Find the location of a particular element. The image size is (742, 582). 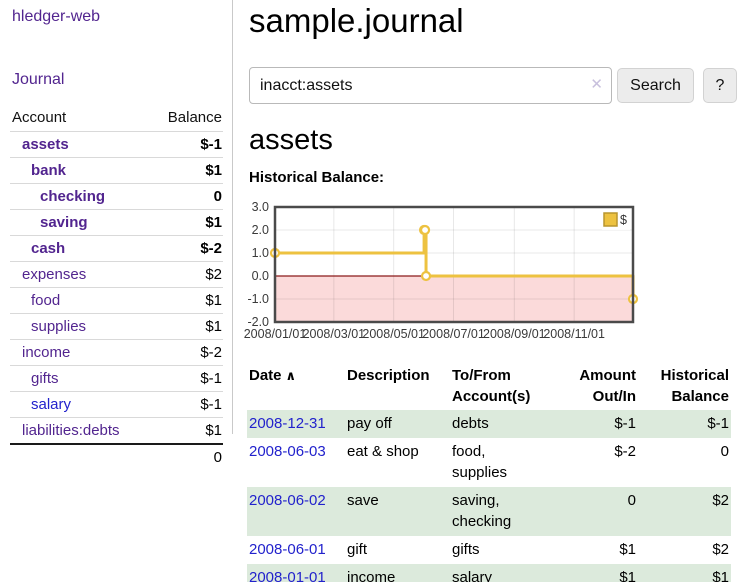

account-row: checking 0 is located at coordinates (116, 196).